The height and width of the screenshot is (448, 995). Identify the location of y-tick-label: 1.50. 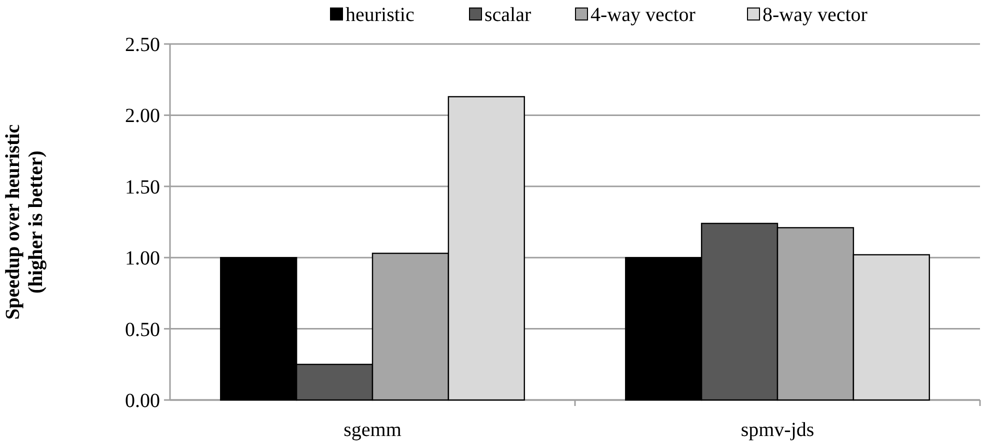
(142, 187).